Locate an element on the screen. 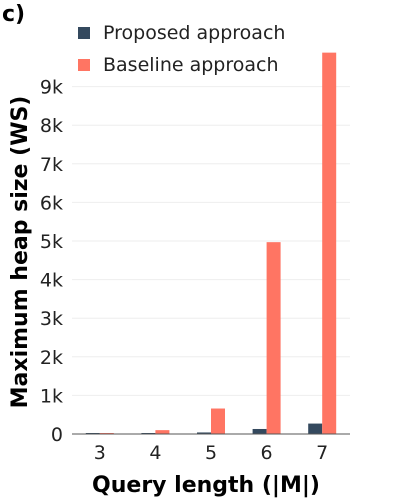 The width and height of the screenshot is (400, 500). x-tick-label: 7 is located at coordinates (322, 453).